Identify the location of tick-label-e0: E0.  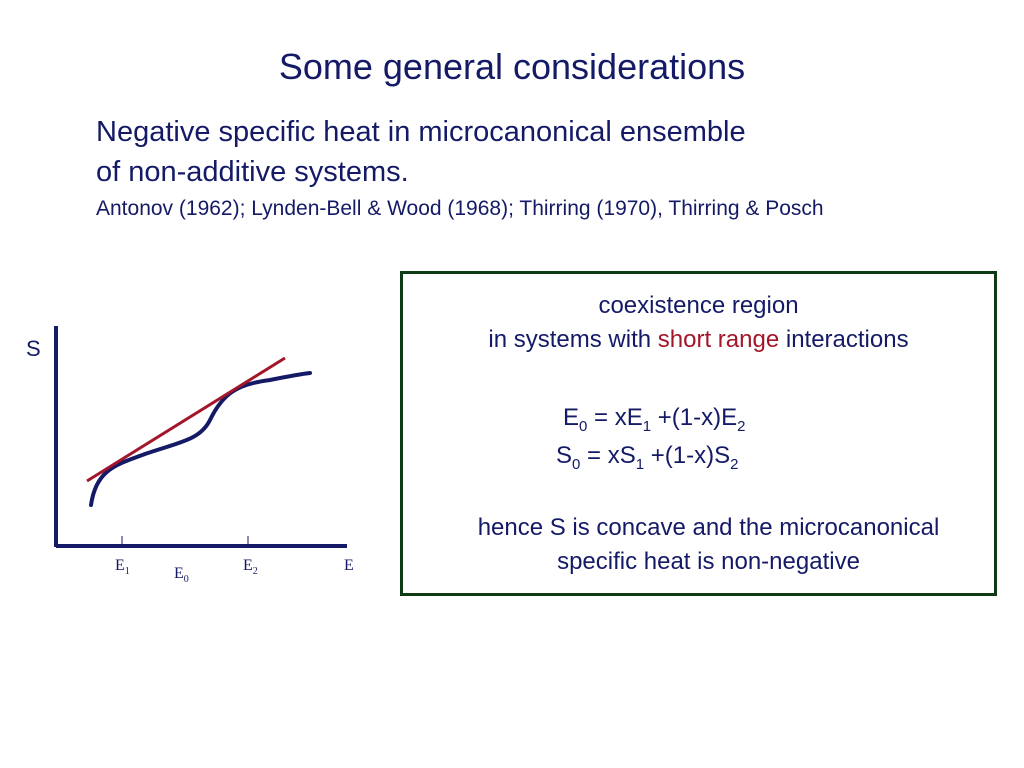
(181, 575).